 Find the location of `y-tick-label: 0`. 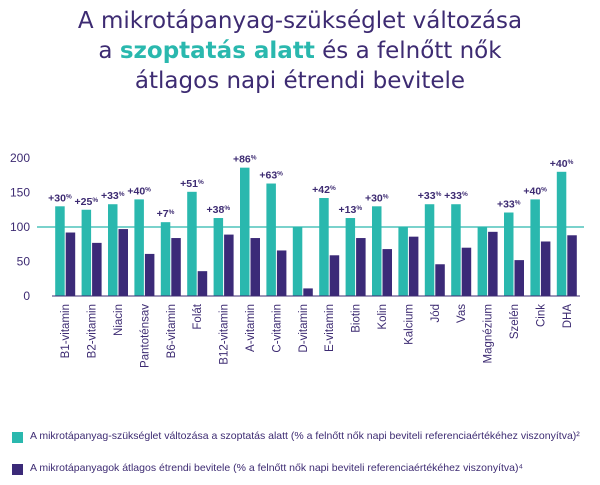

y-tick-label: 0 is located at coordinates (26, 296).